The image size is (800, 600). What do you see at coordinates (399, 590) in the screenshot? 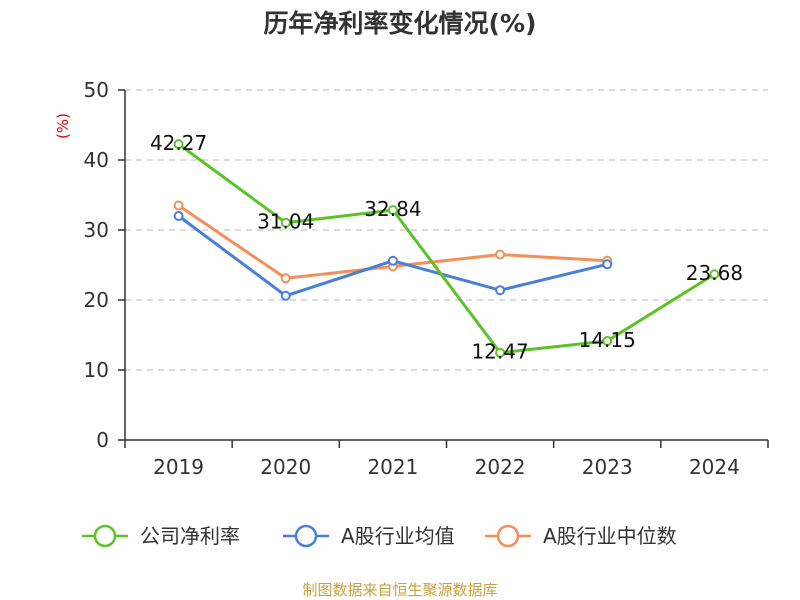
I see `source-note: 制图数据来自恒生聚源数据库` at bounding box center [399, 590].